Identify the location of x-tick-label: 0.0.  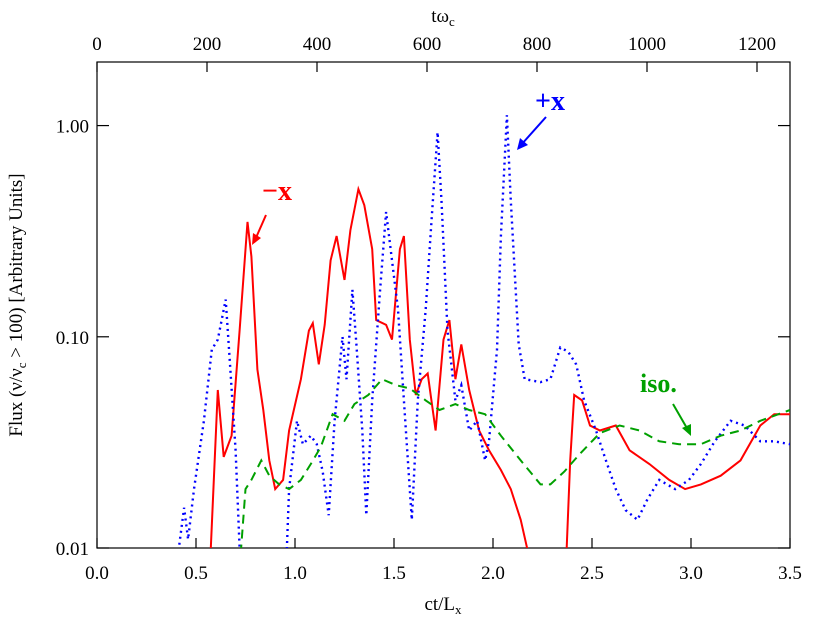
(97, 573).